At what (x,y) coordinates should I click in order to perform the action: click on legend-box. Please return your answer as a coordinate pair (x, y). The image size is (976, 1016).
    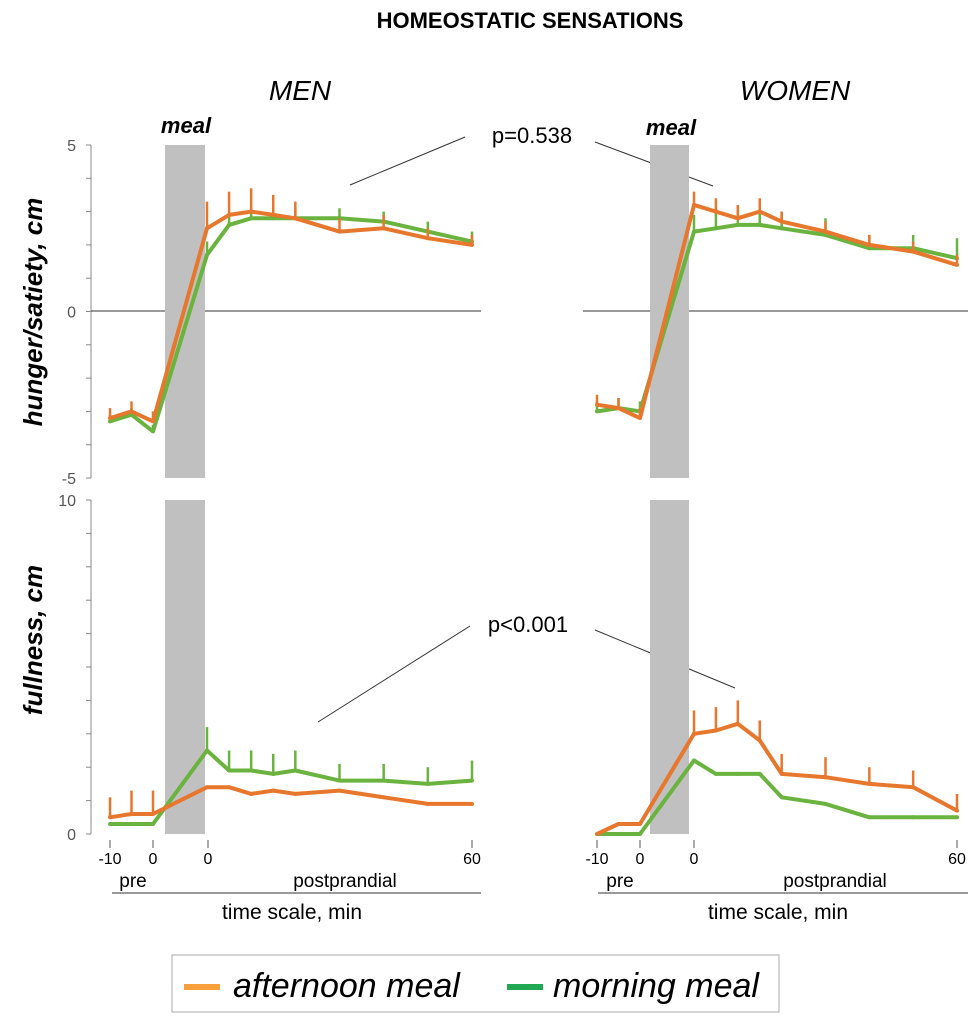
    Looking at the image, I should click on (475, 983).